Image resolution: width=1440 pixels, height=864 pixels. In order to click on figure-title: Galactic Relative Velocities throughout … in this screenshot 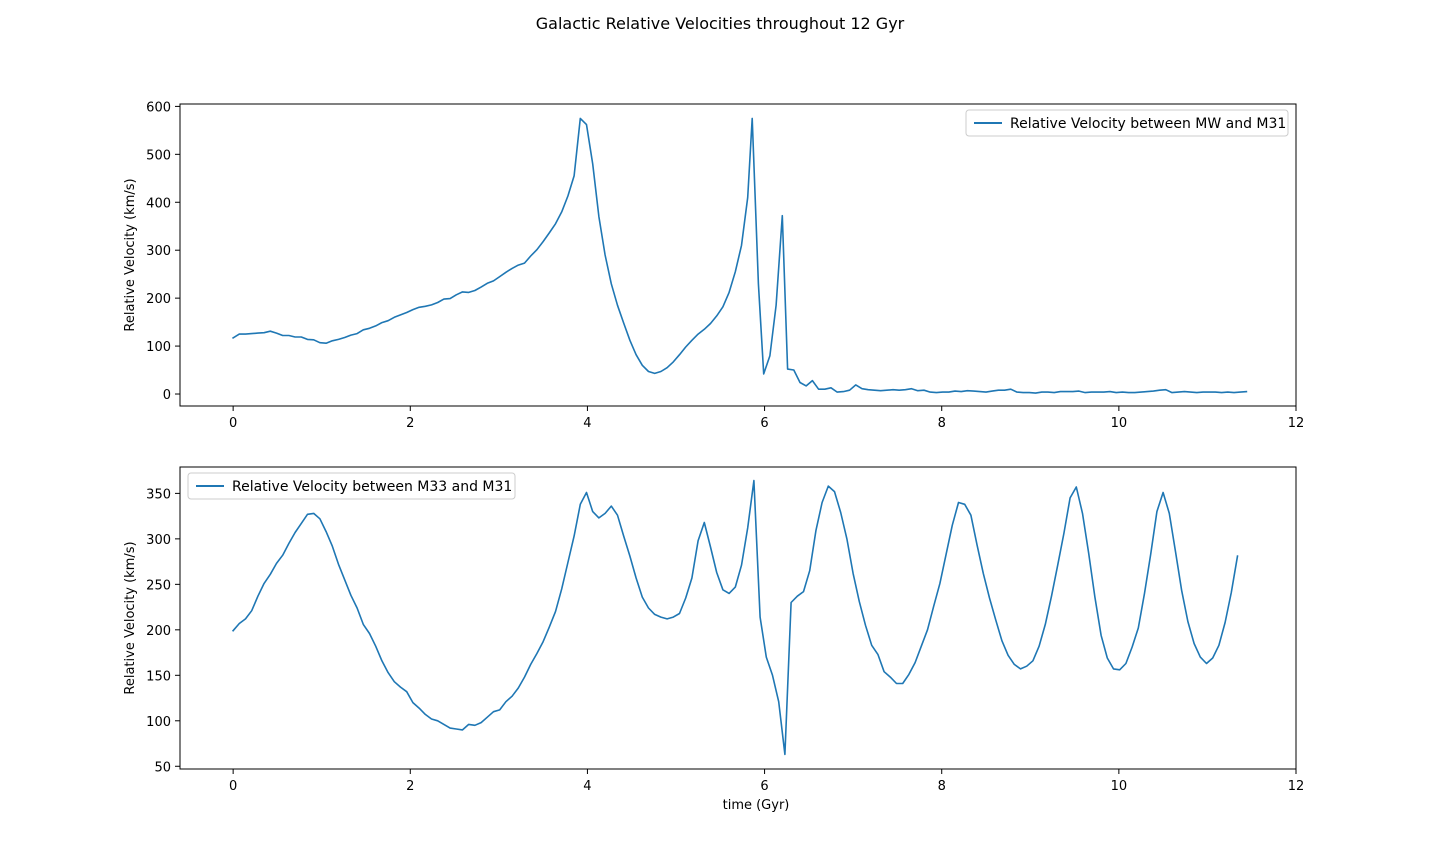, I will do `click(720, 23)`.